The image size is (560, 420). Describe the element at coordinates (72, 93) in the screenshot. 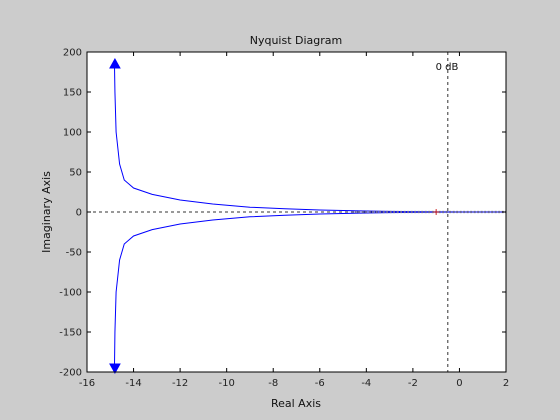

I see `y-tick-label: 150` at that location.